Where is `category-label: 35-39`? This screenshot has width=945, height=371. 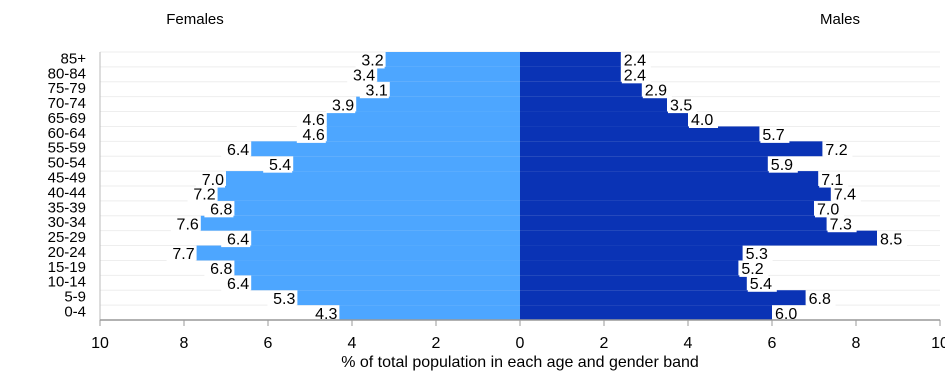 category-label: 35-39 is located at coordinates (67, 207).